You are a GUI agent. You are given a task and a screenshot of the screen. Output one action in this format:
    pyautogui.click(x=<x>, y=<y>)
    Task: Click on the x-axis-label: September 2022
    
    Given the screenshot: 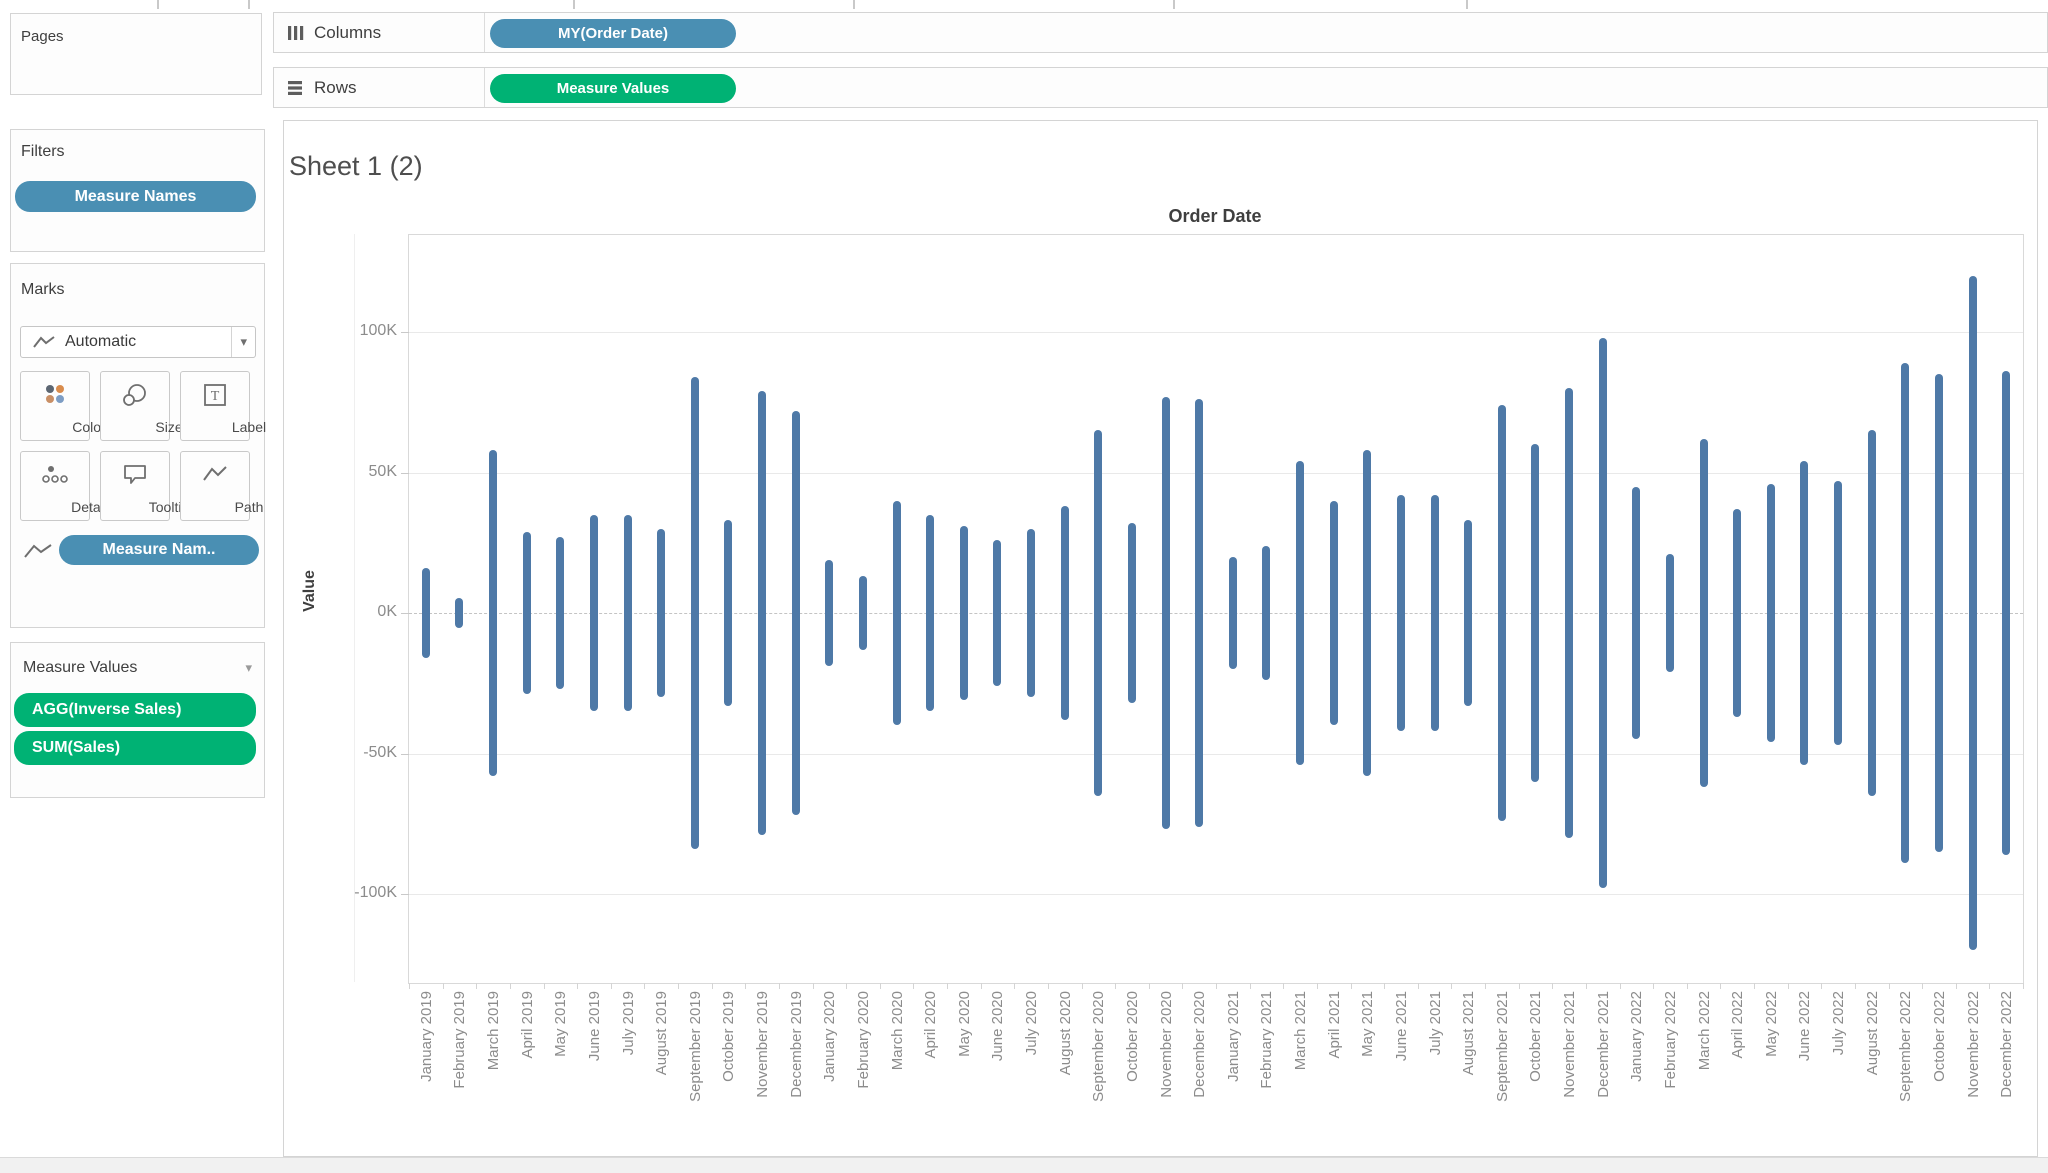 What is the action you would take?
    pyautogui.click(x=1906, y=1046)
    